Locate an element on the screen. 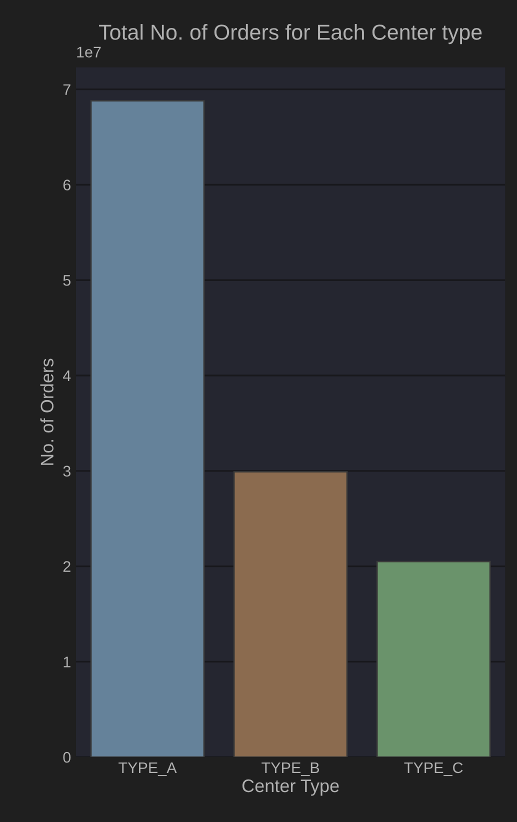  y-tick-label: 4 is located at coordinates (66, 376).